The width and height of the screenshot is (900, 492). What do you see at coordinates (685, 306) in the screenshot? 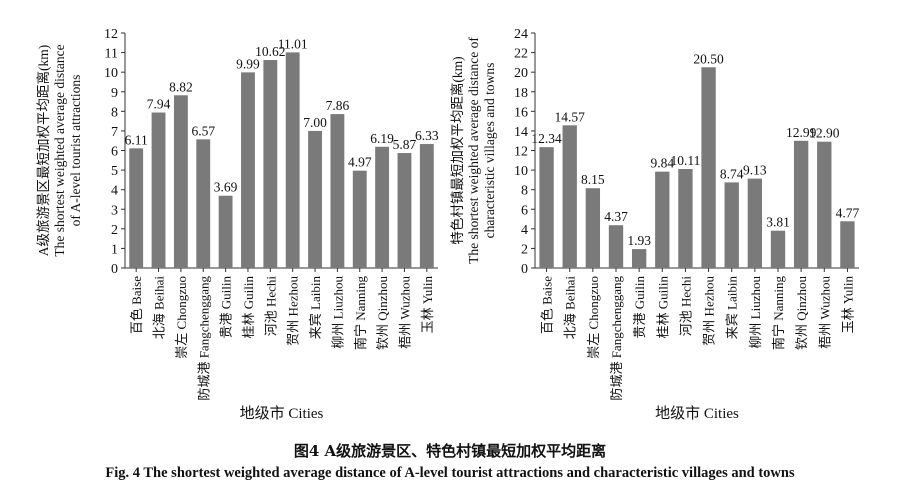
I see `category-label: 河池 Hechi` at bounding box center [685, 306].